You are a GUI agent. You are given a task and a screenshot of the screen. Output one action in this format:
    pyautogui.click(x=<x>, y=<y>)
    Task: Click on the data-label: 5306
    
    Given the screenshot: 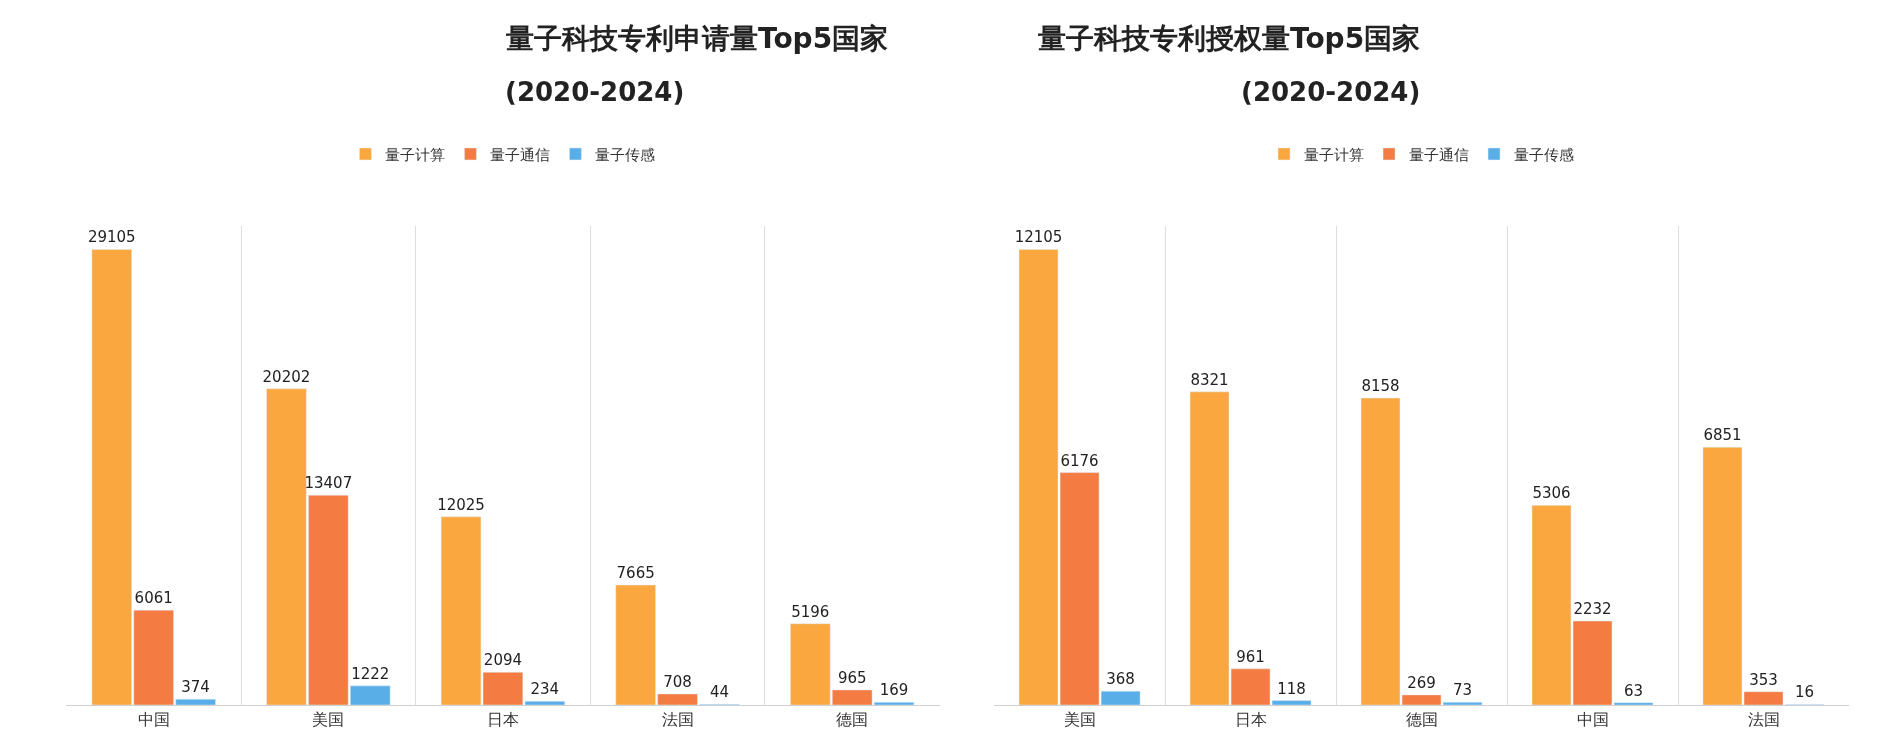 What is the action you would take?
    pyautogui.click(x=1551, y=493)
    